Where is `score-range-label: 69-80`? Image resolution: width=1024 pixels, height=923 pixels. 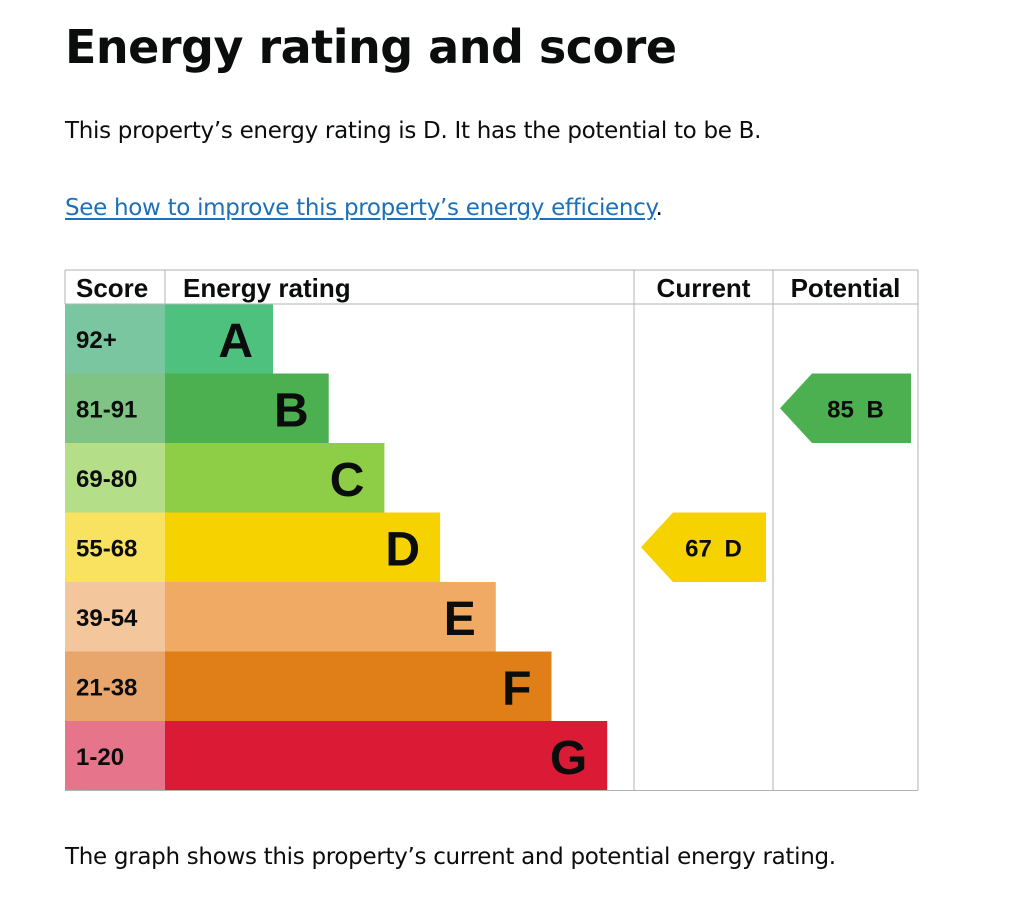 score-range-label: 69-80 is located at coordinates (106, 479).